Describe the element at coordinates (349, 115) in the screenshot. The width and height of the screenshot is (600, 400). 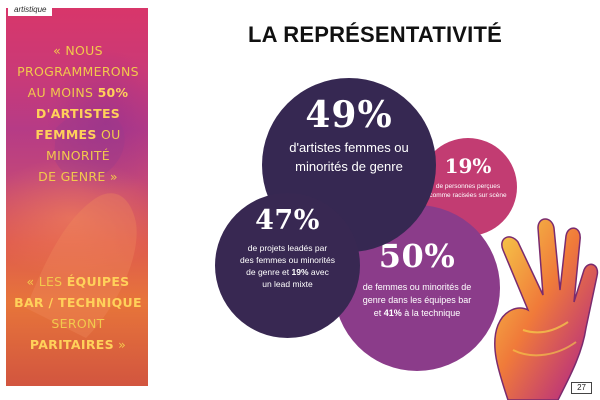
I see `stat-value: 49%` at that location.